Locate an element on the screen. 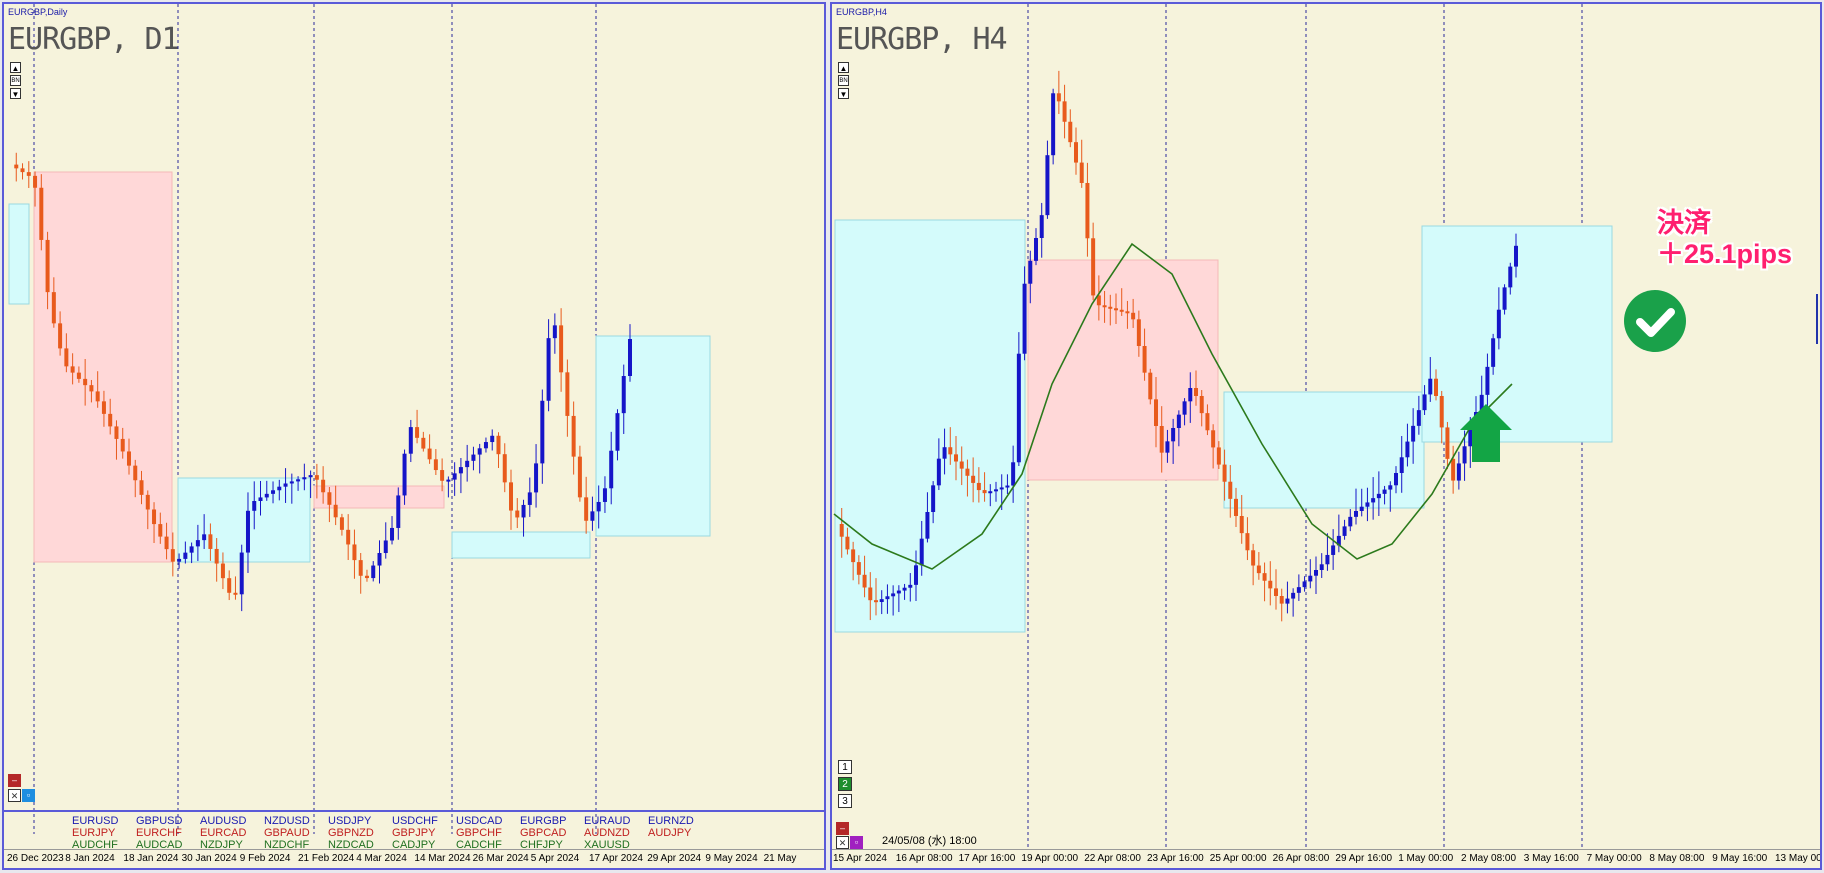  symbol-link: NZDUSD is located at coordinates (287, 821).